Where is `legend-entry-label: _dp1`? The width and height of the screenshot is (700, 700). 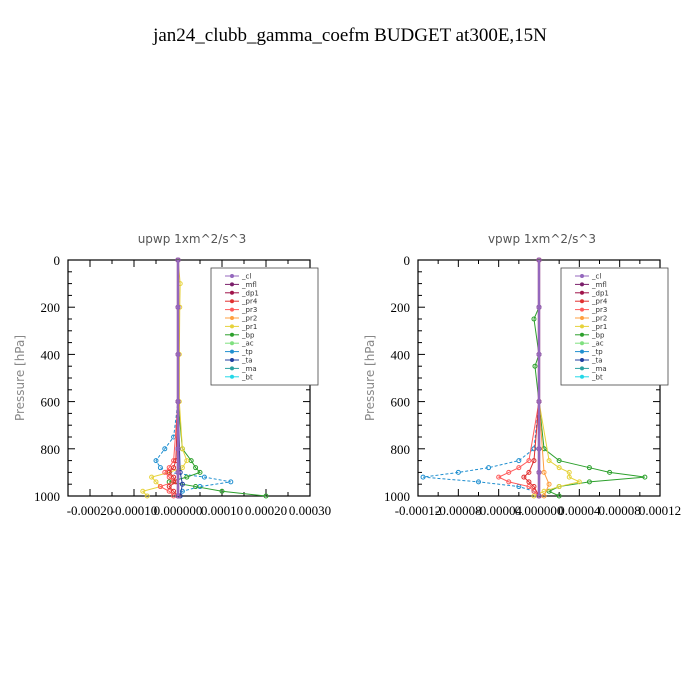 legend-entry-label: _dp1 is located at coordinates (600, 293).